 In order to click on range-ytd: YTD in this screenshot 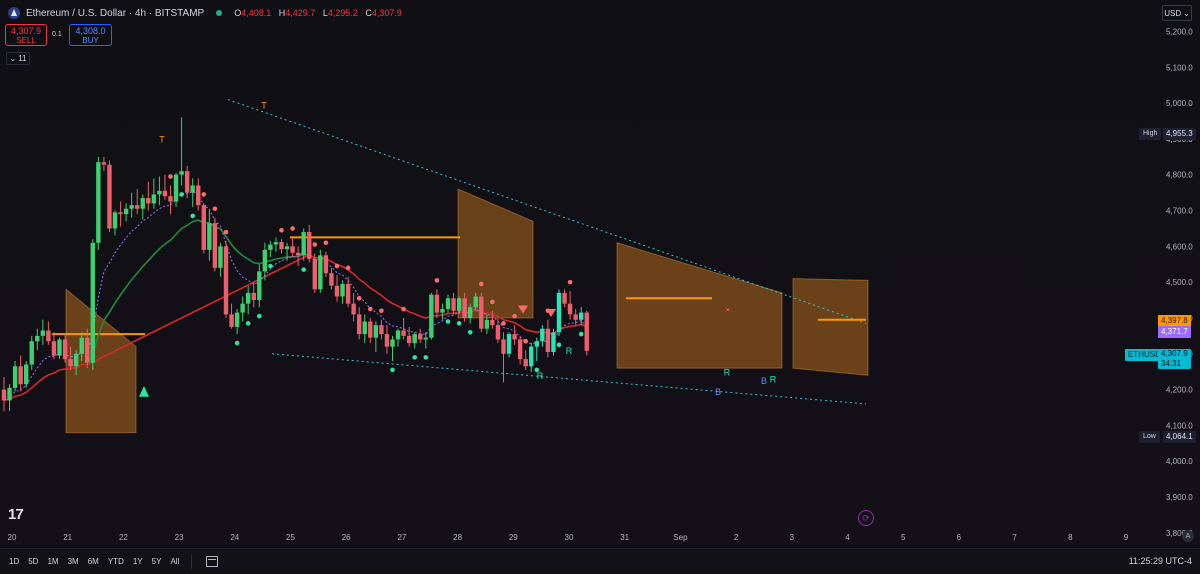, I will do `click(115, 561)`.